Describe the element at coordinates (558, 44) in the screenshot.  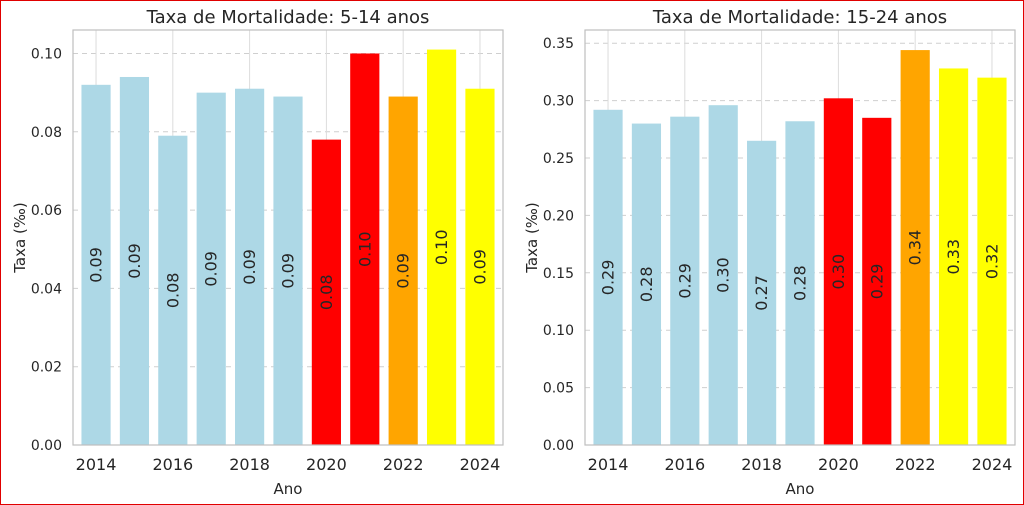
I see `y-tick-label: 0.35` at that location.